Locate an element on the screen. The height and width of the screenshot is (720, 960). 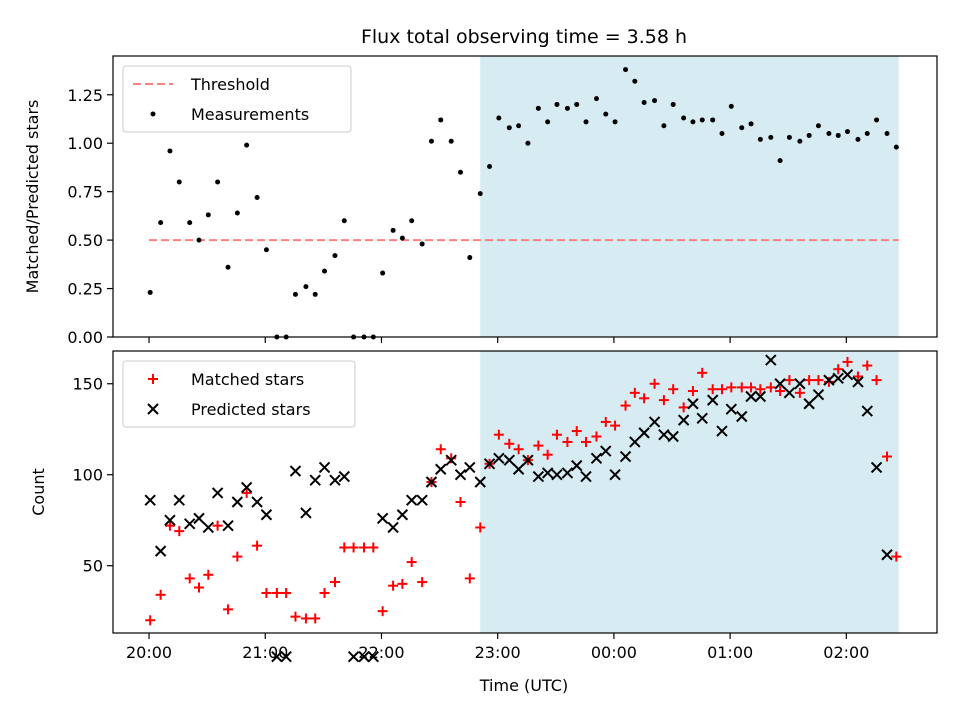
x-tick-label: 23:00 is located at coordinates (498, 652).